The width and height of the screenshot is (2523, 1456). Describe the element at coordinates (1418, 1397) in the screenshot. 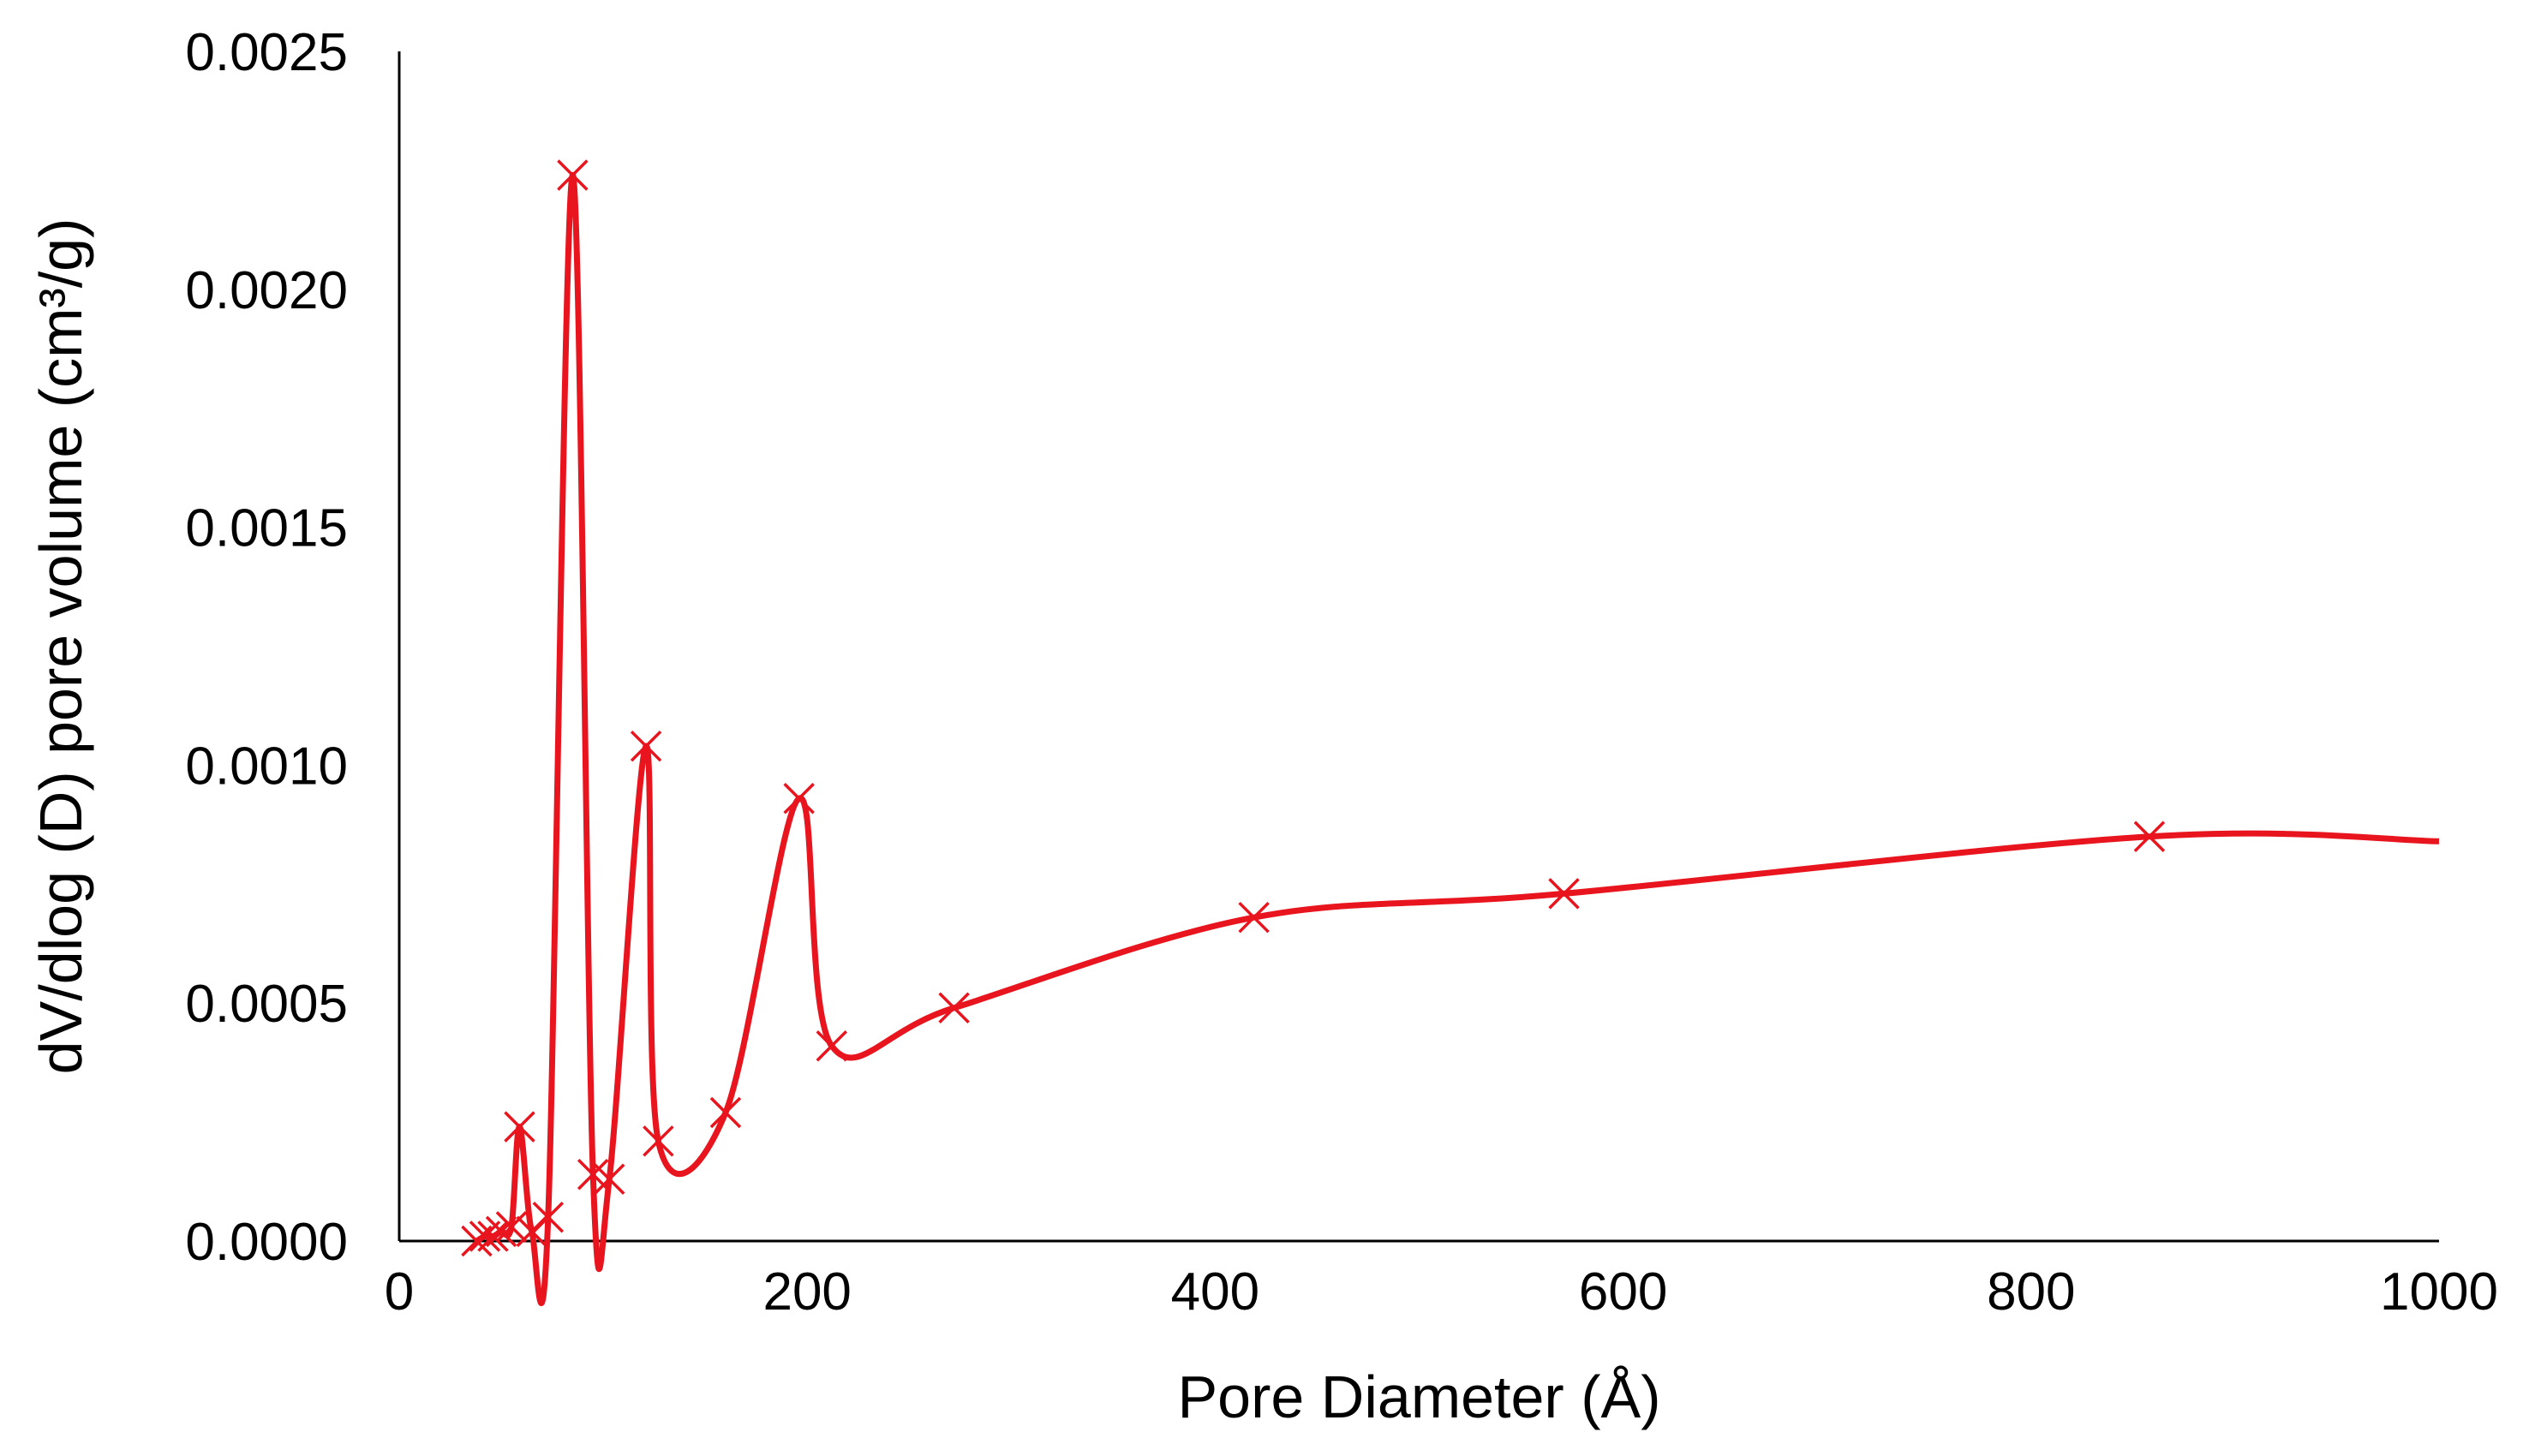

I see `x-axis-title: Pore Diameter (Å)` at that location.